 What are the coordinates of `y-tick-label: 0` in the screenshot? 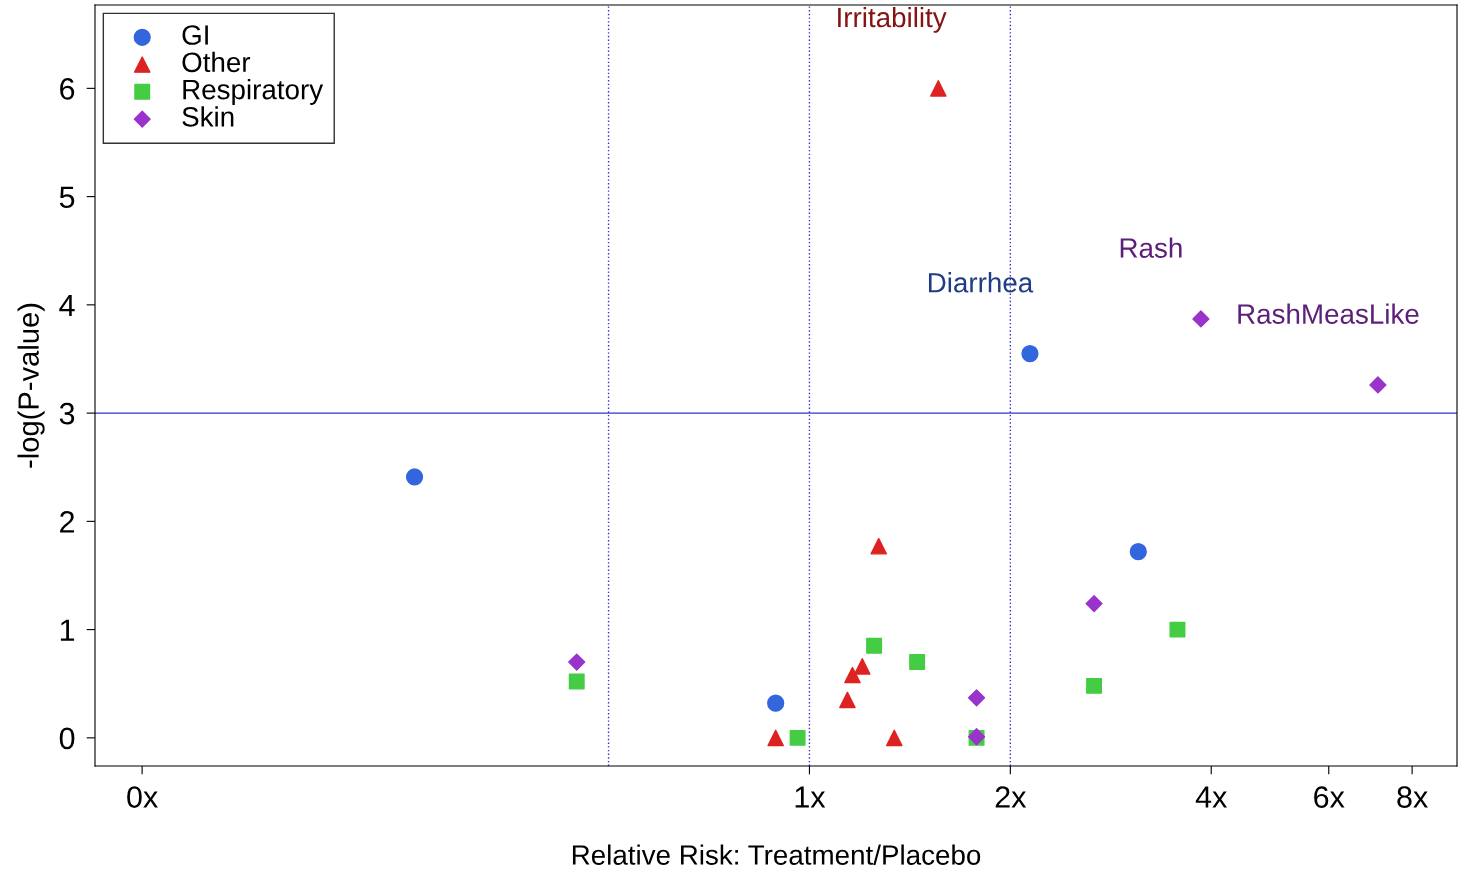 It's located at (67, 738).